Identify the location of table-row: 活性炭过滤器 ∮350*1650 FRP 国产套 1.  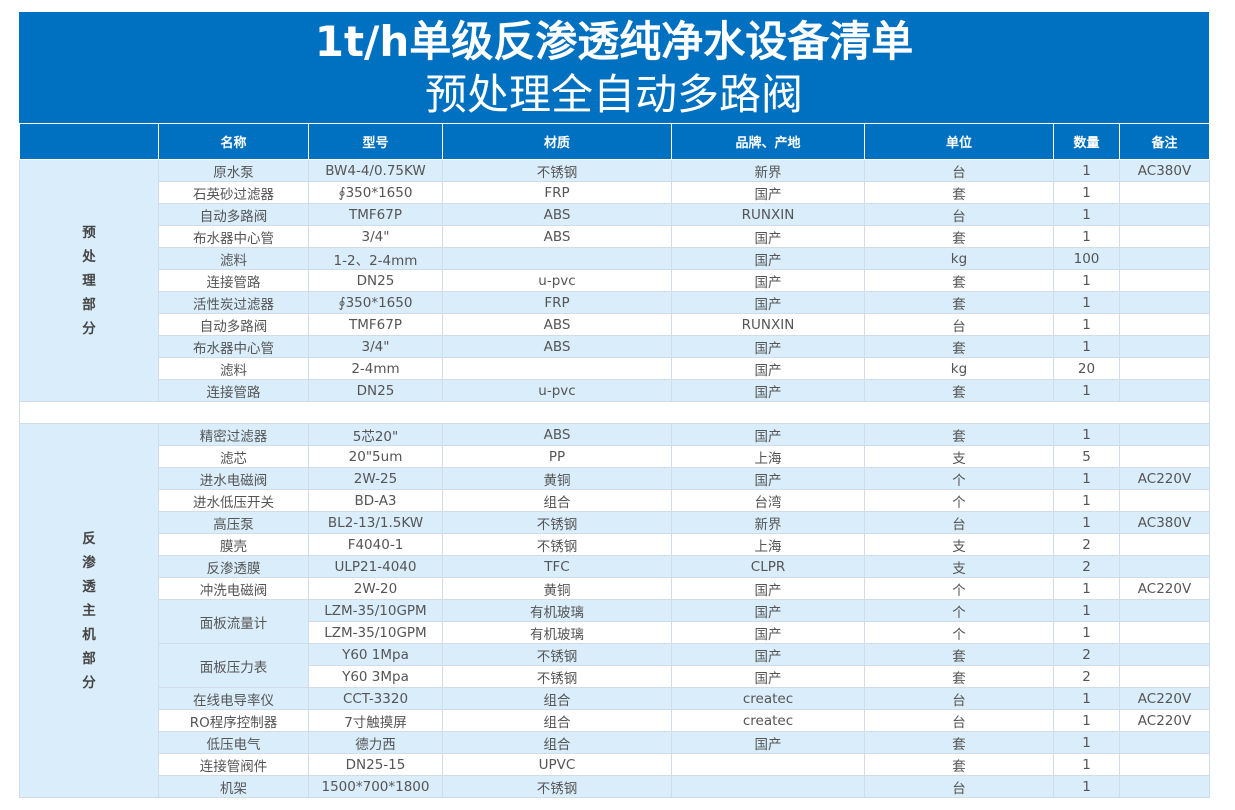
(615, 302).